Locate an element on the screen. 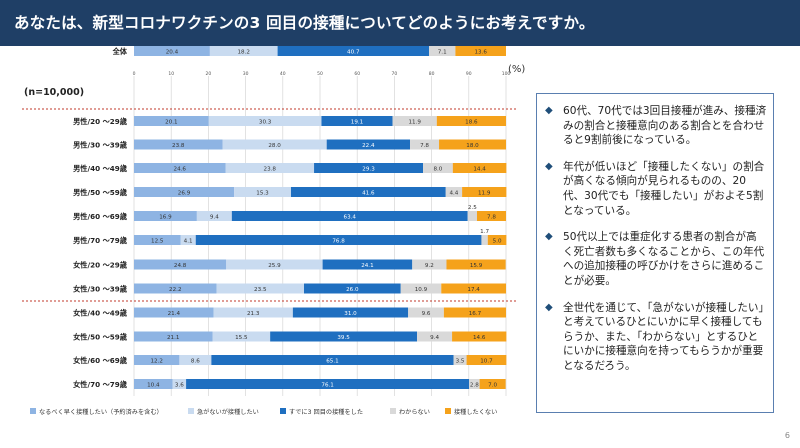 The height and width of the screenshot is (448, 800). category-label: 男性/30 ～39歳 is located at coordinates (100, 145).